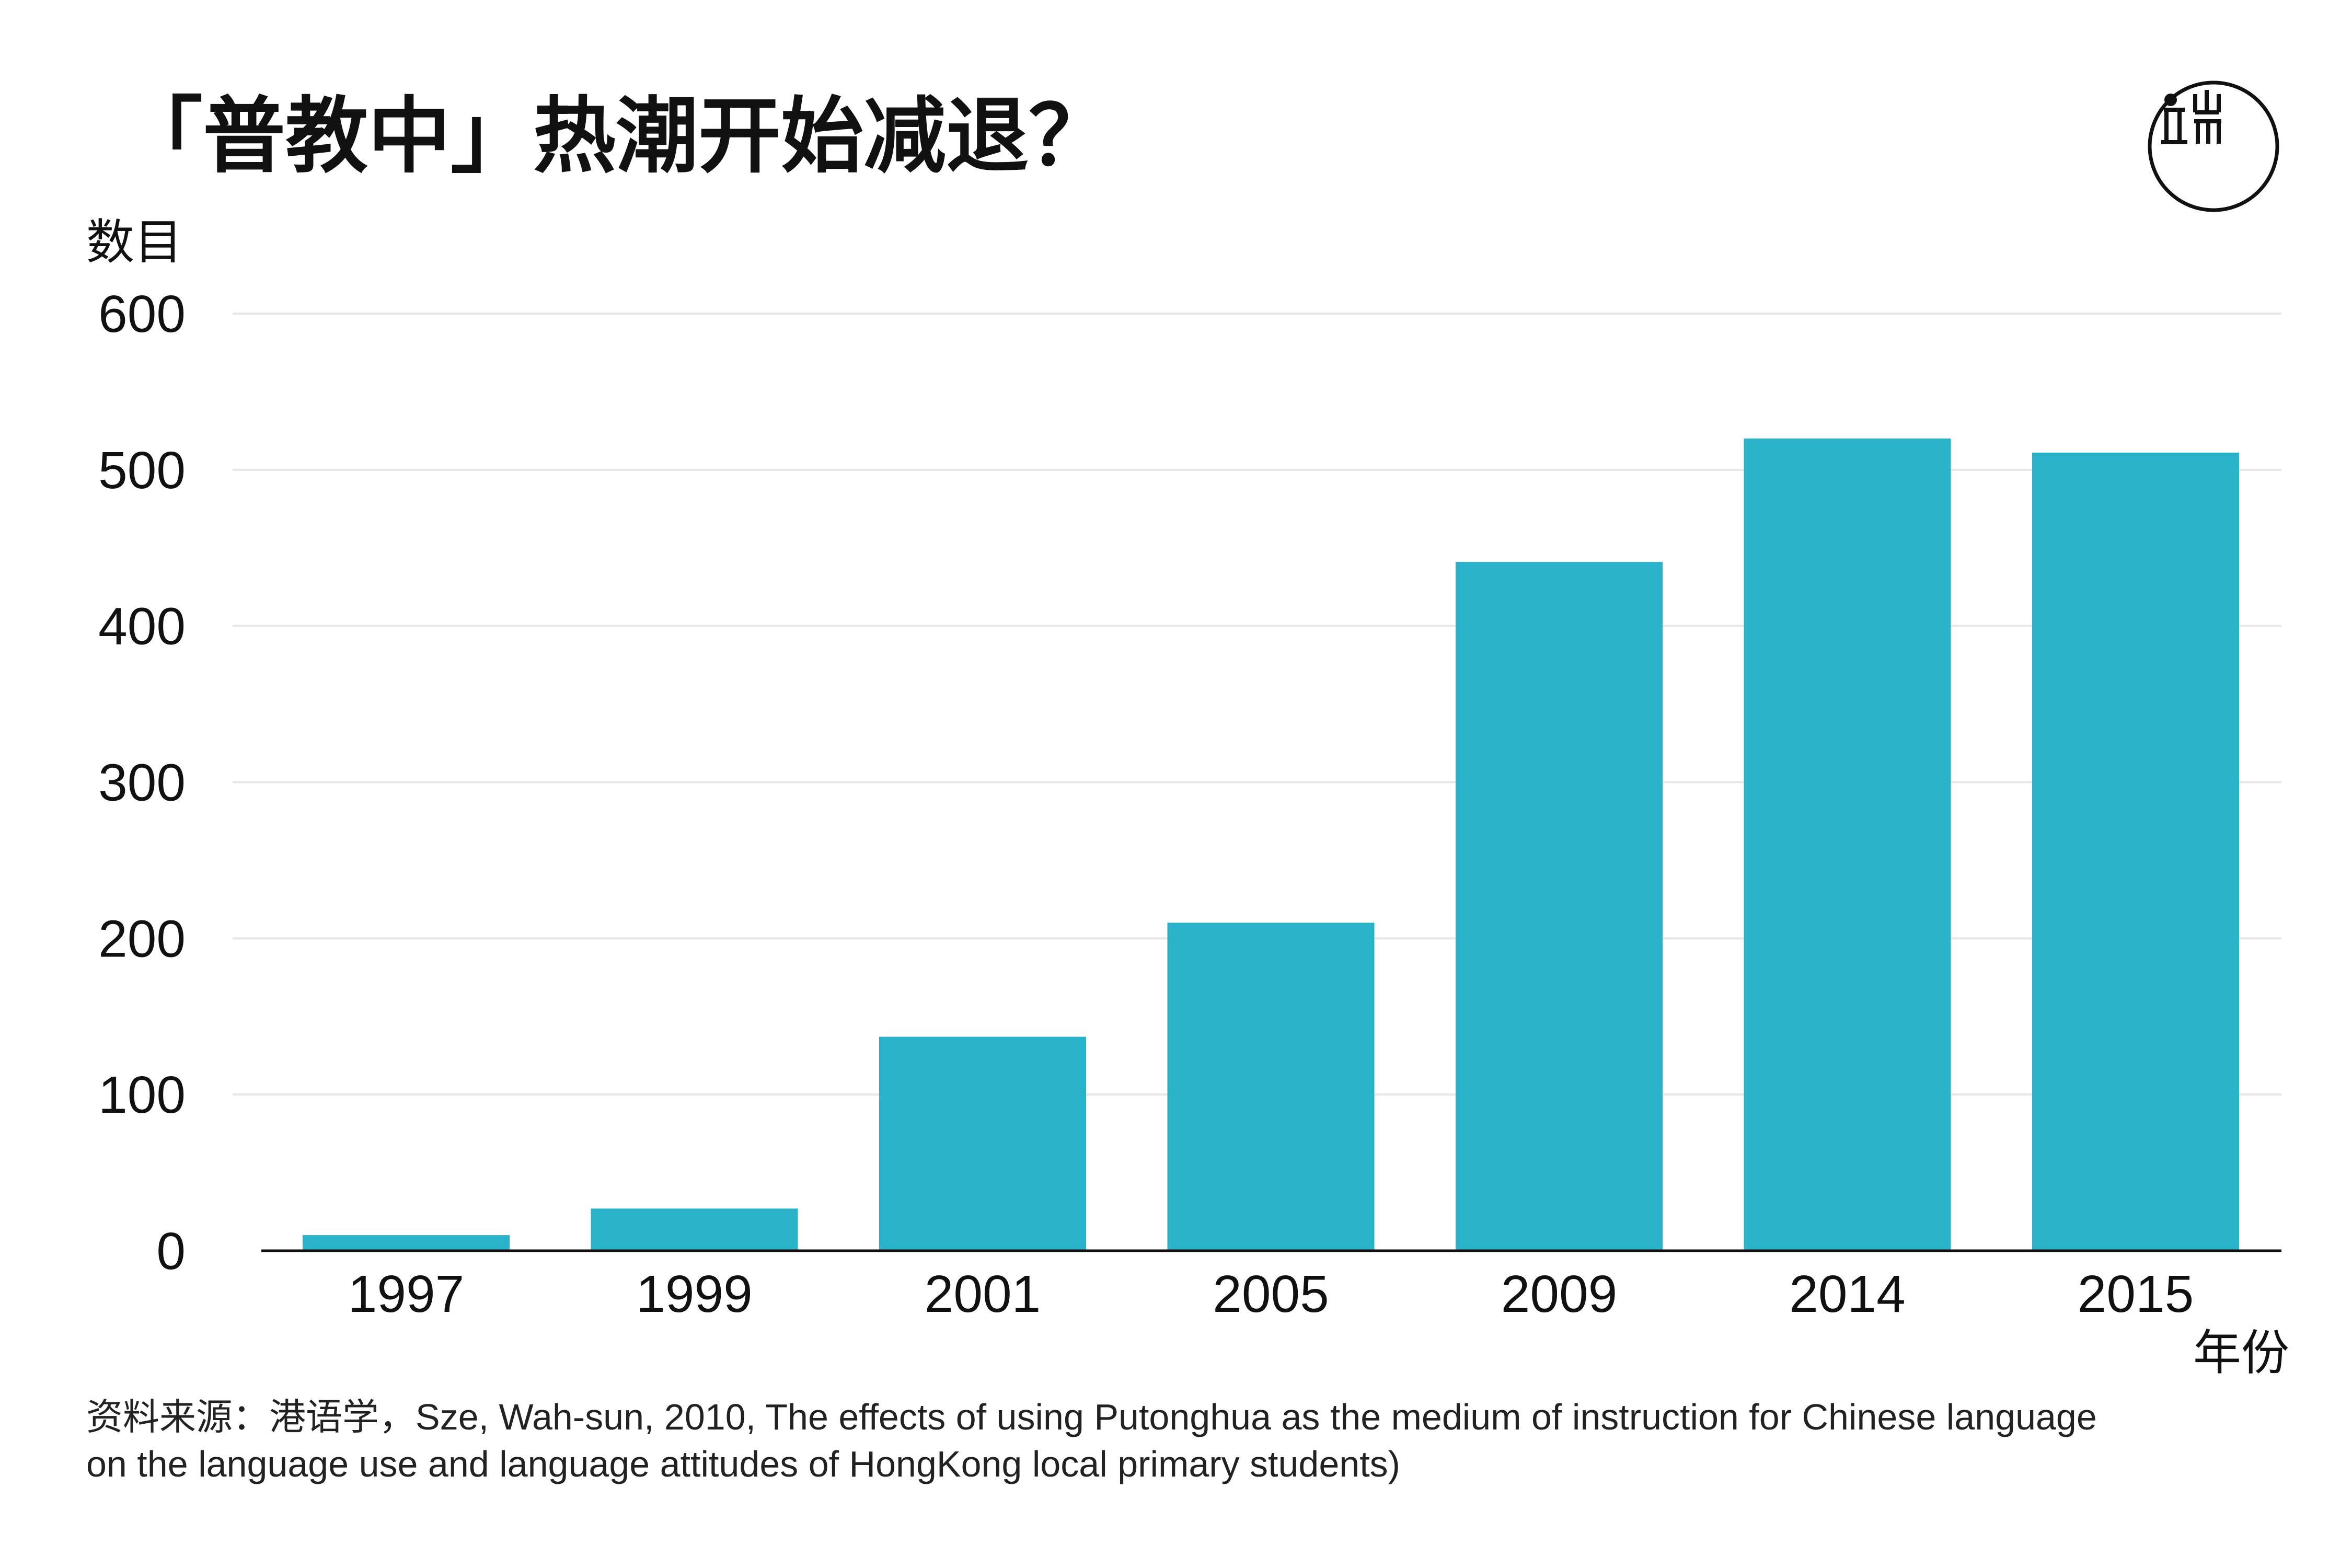 The image size is (2352, 1568). Describe the element at coordinates (142, 1095) in the screenshot. I see `y-tick-label: 100` at that location.